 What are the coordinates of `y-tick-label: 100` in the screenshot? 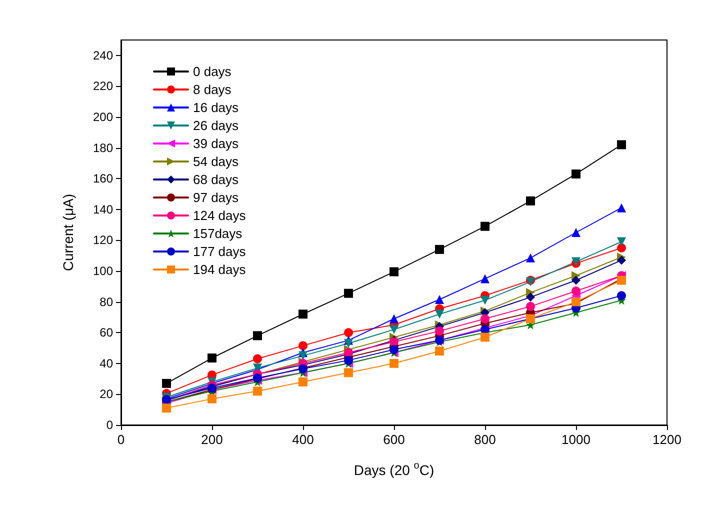 It's located at (103, 271).